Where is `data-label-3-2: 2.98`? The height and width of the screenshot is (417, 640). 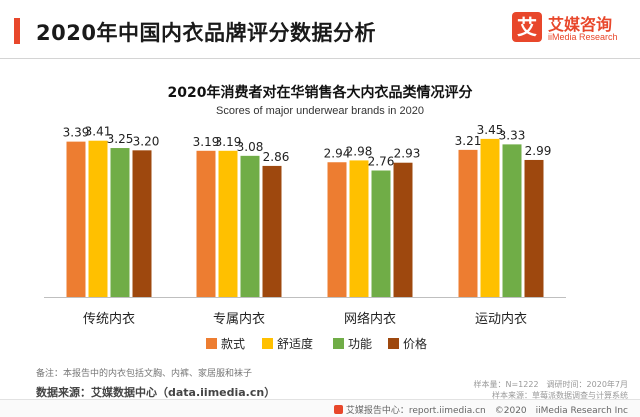 data-label-3-2: 2.98 is located at coordinates (359, 151).